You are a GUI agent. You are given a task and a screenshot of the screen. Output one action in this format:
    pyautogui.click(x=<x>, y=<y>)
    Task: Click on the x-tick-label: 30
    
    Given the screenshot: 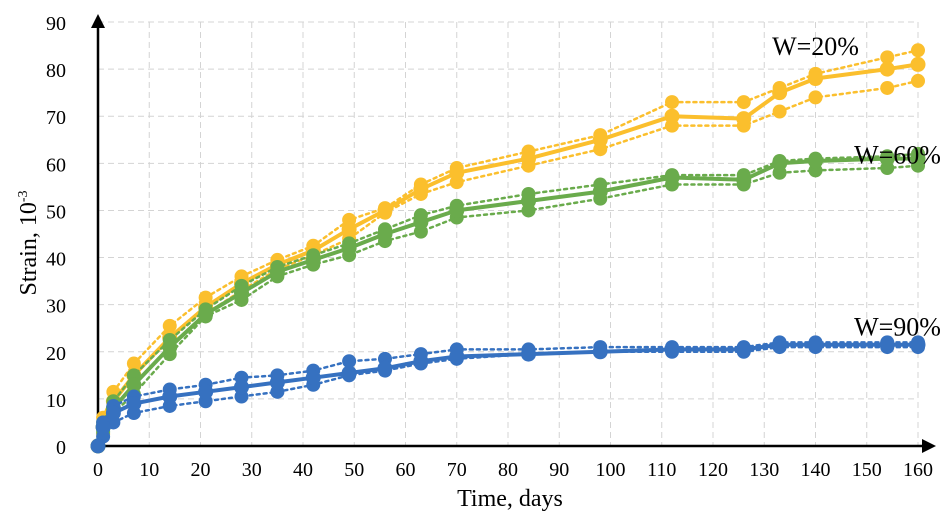 What is the action you would take?
    pyautogui.click(x=252, y=470)
    